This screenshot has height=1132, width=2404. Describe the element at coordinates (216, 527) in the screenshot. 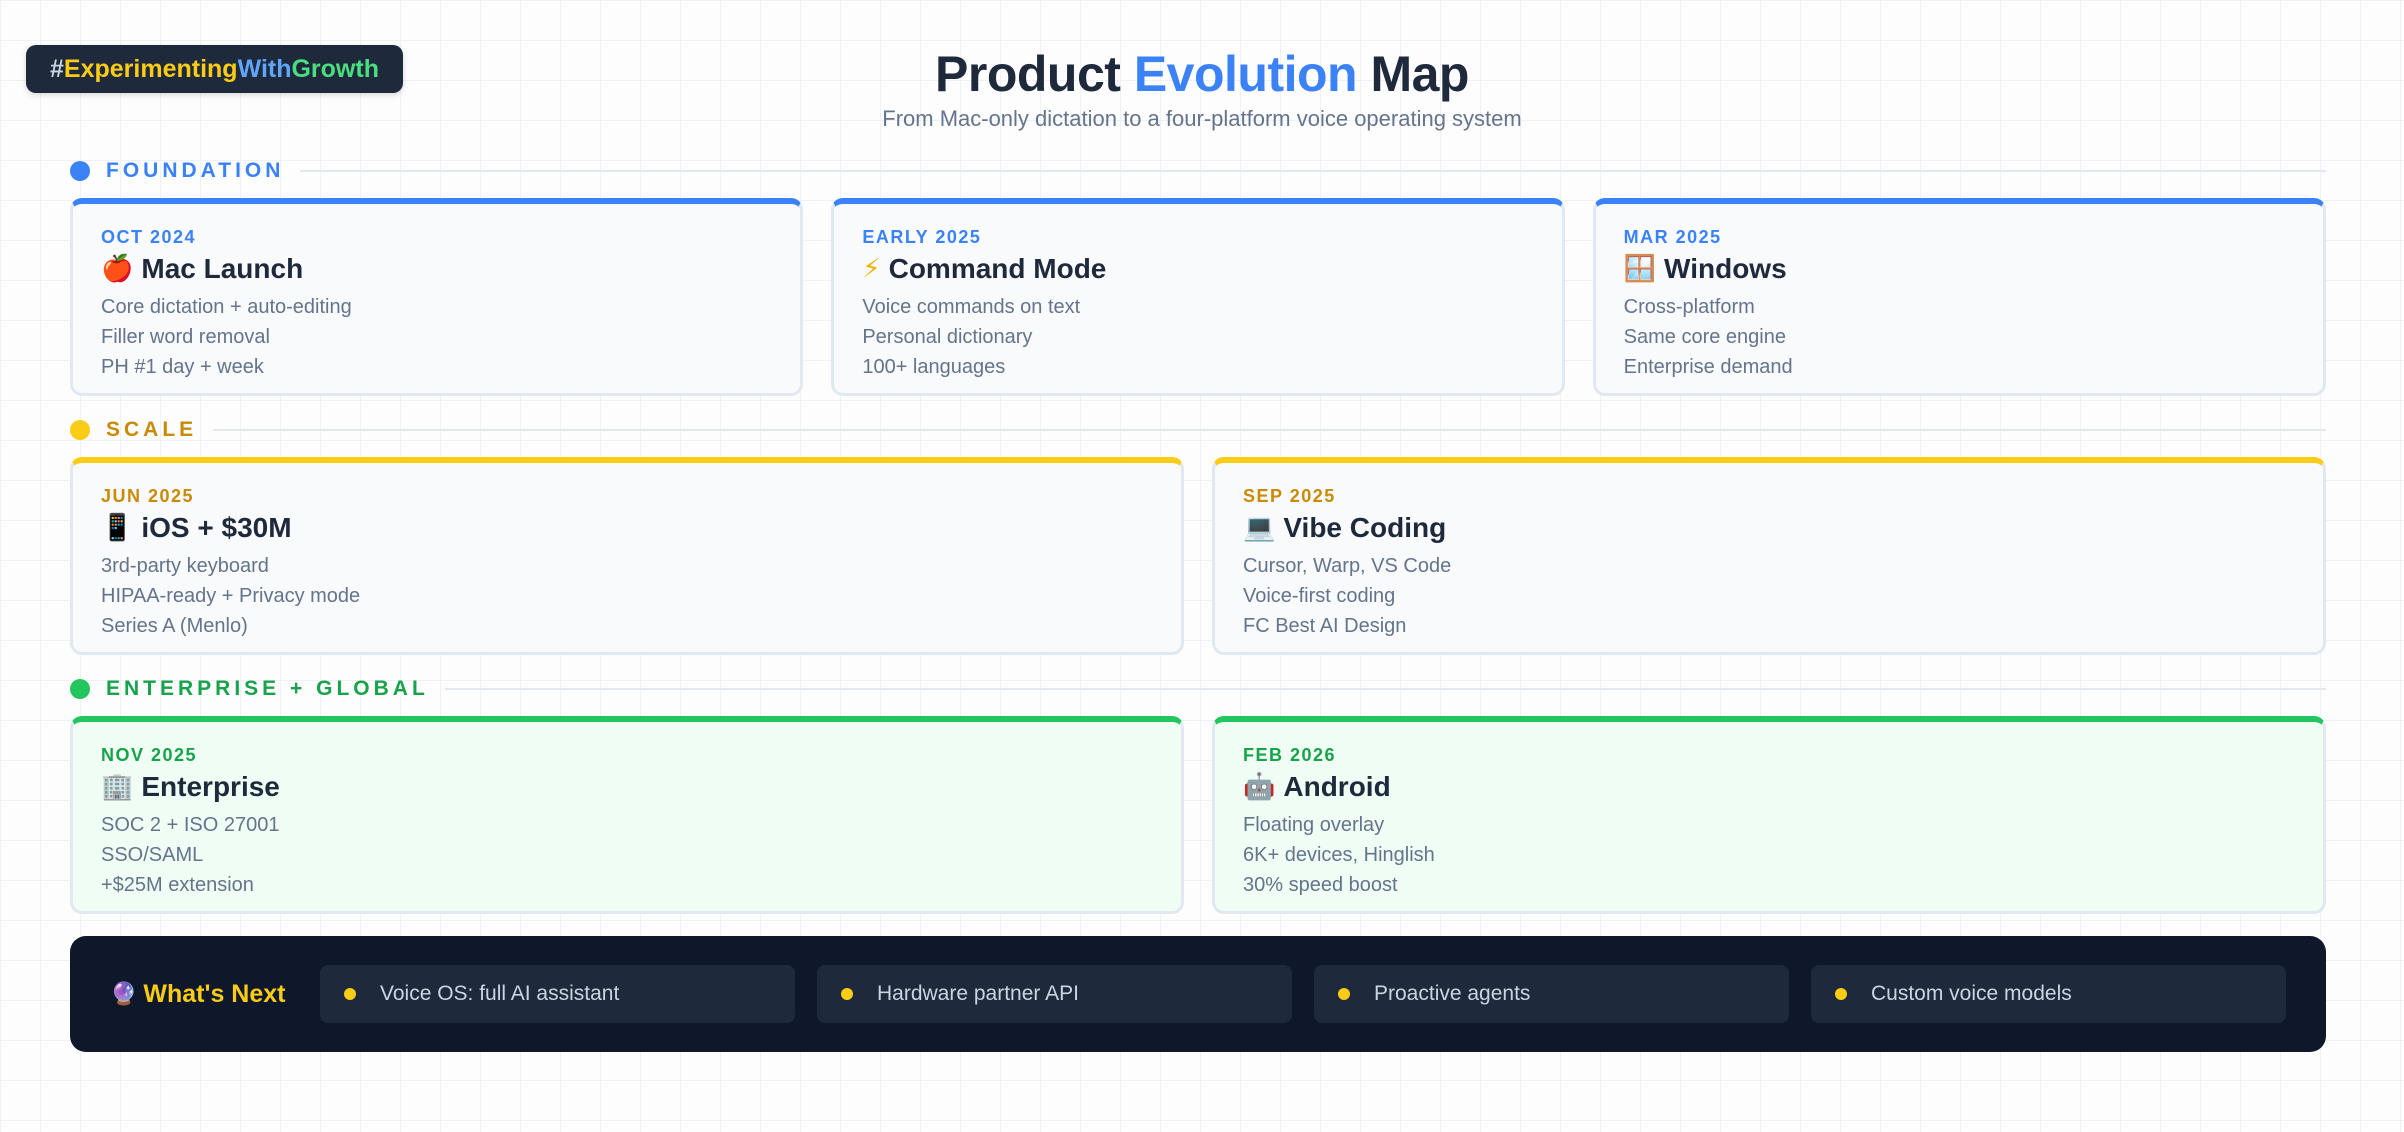

I see `milestone-title-text: iOS + $30M` at that location.